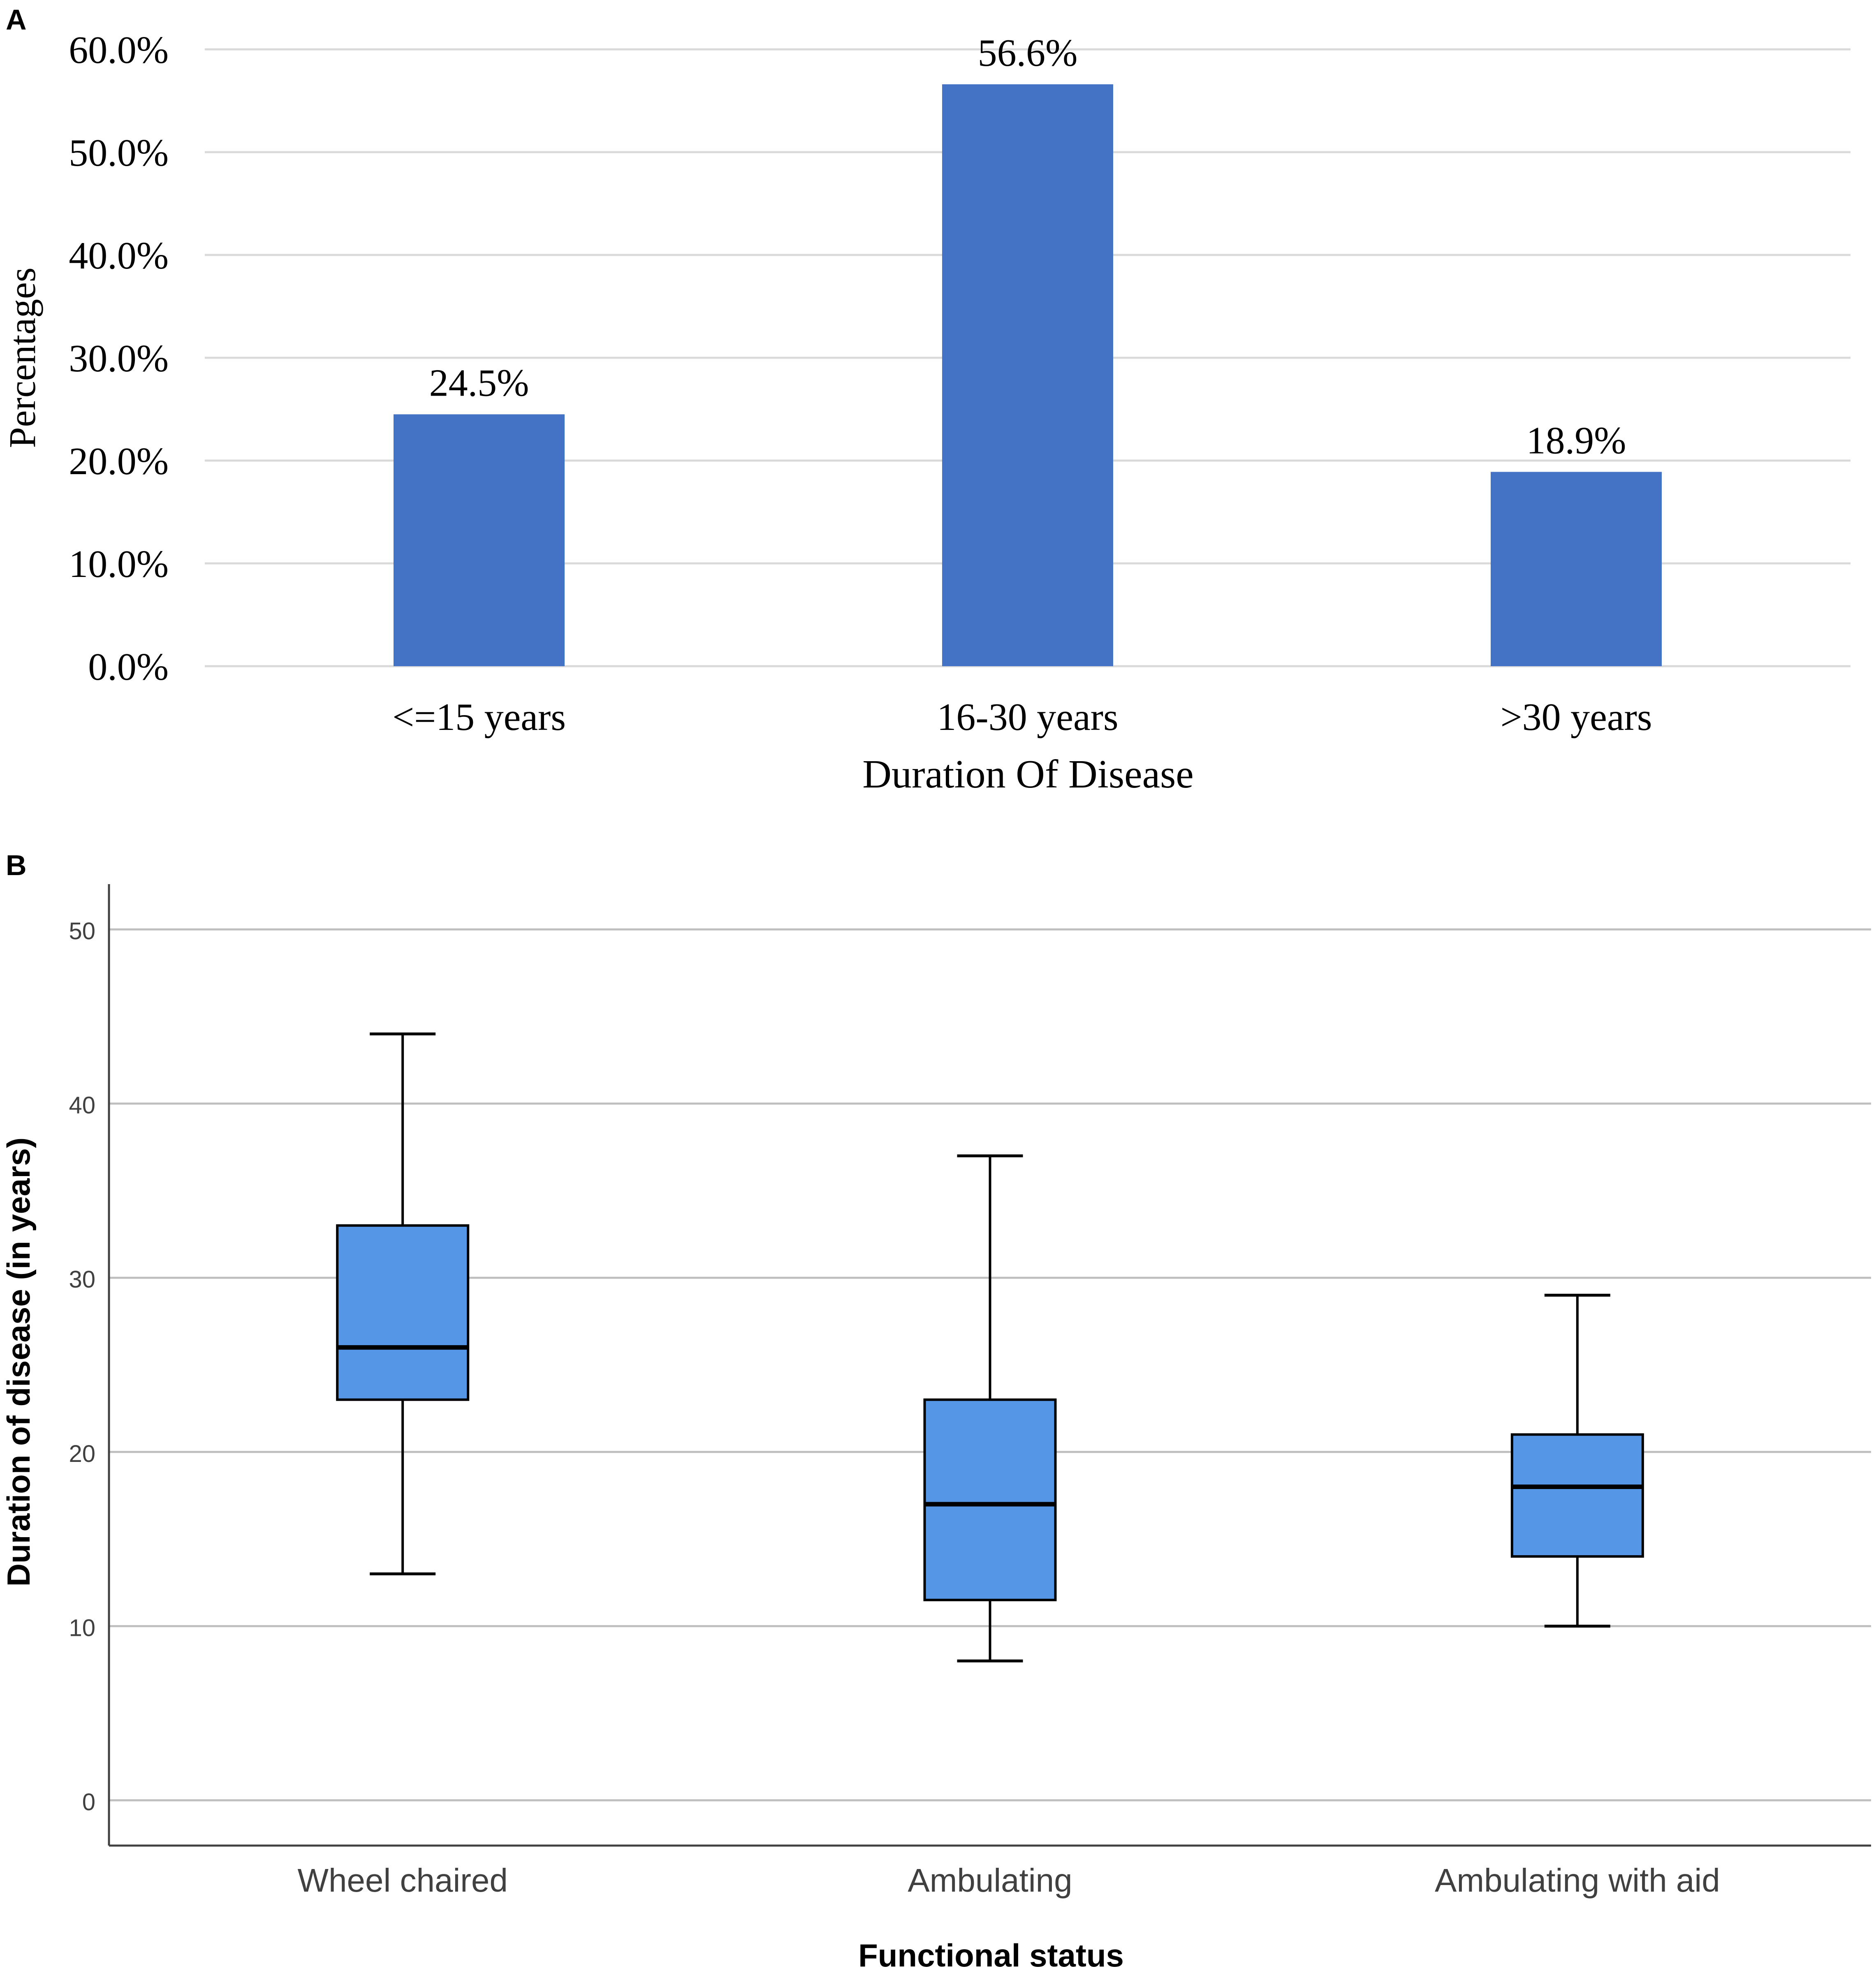  What do you see at coordinates (991, 1954) in the screenshot?
I see `panel-b-x-axis-title: Functional status` at bounding box center [991, 1954].